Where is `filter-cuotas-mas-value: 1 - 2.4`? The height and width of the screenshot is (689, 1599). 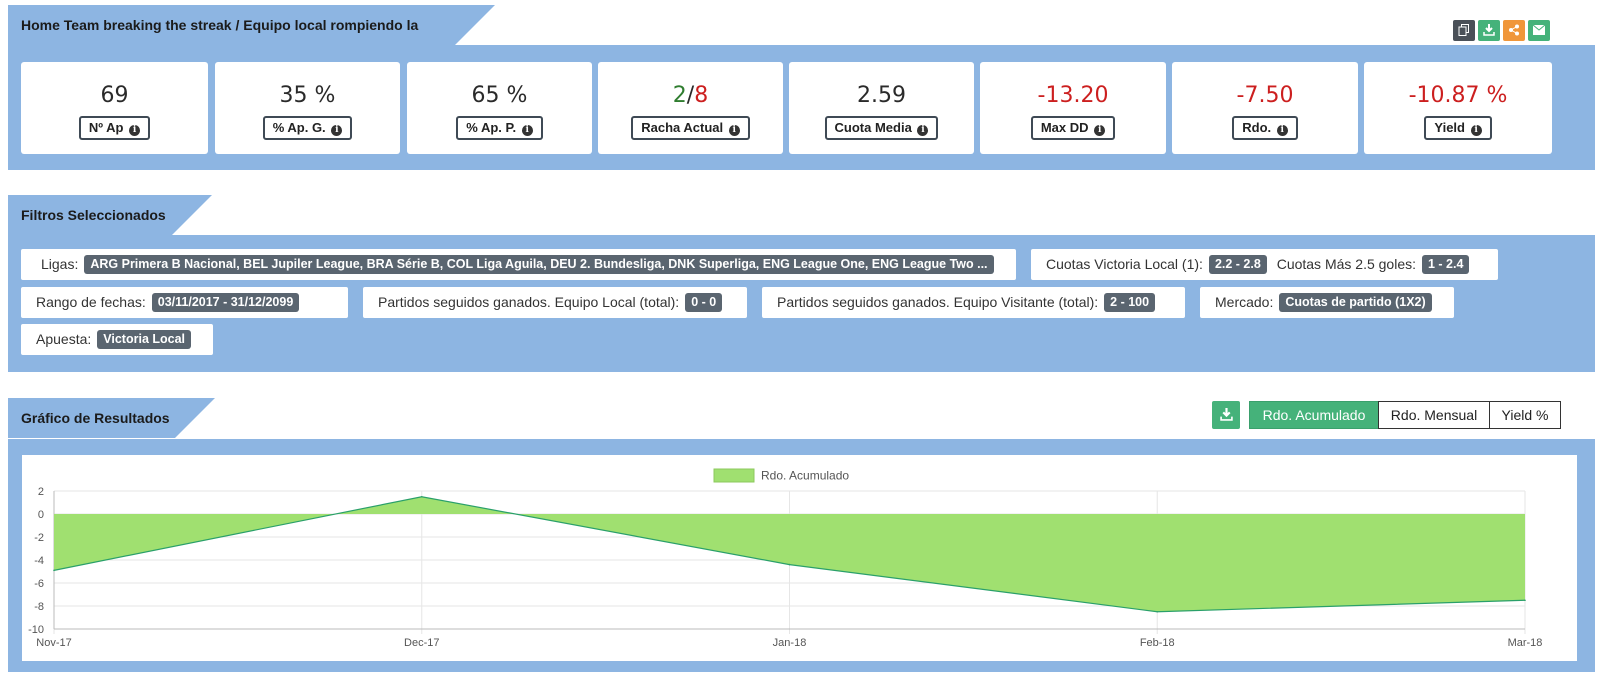
filter-cuotas-mas-value: 1 - 2.4 is located at coordinates (1446, 264).